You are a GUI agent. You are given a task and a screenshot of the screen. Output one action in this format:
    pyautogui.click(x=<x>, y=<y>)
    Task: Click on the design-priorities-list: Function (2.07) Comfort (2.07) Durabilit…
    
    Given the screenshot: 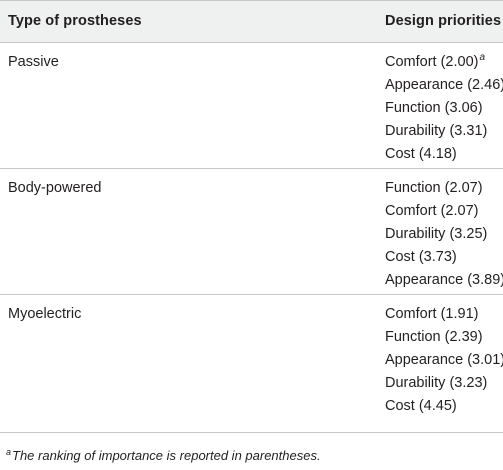 What is the action you would take?
    pyautogui.click(x=444, y=237)
    